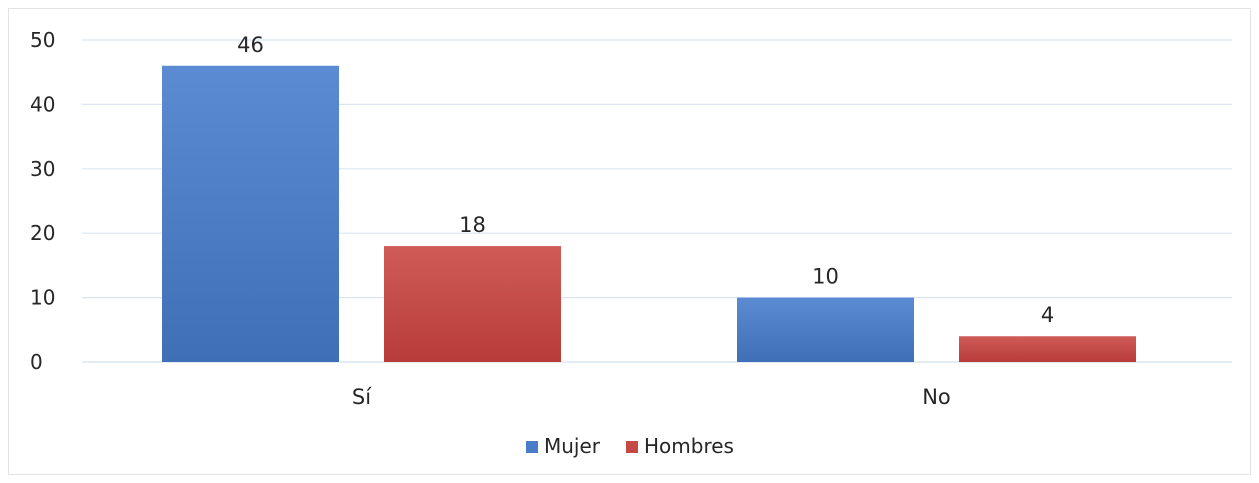 The image size is (1259, 483). What do you see at coordinates (1047, 315) in the screenshot?
I see `data-label: 4` at bounding box center [1047, 315].